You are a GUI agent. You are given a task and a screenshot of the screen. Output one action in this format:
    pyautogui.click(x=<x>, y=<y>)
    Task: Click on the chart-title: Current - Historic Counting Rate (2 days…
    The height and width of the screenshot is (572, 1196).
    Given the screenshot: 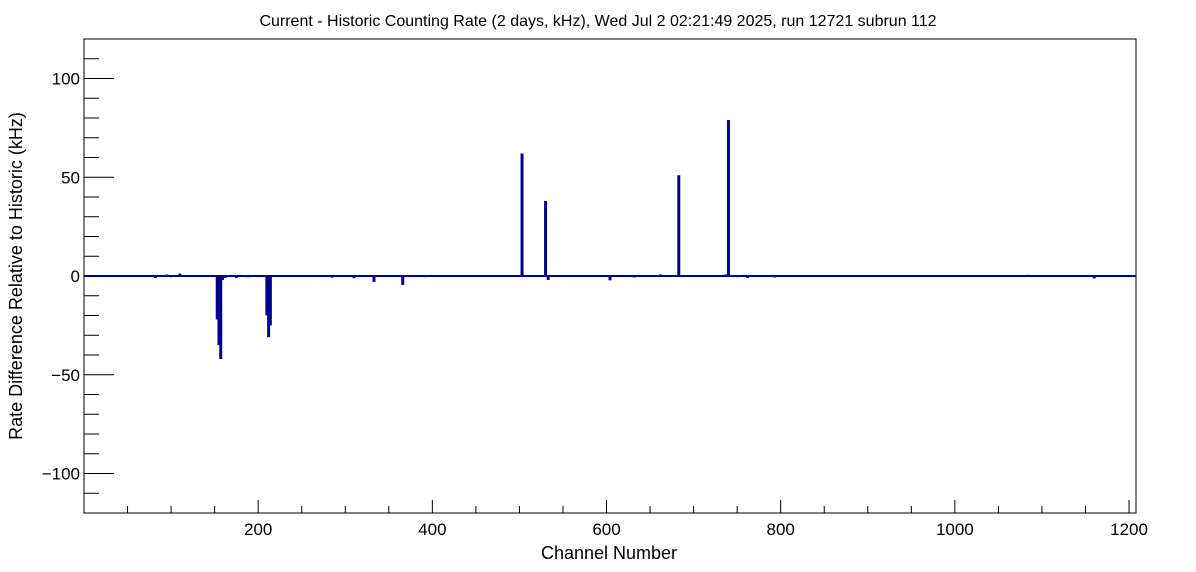 What is the action you would take?
    pyautogui.click(x=597, y=21)
    